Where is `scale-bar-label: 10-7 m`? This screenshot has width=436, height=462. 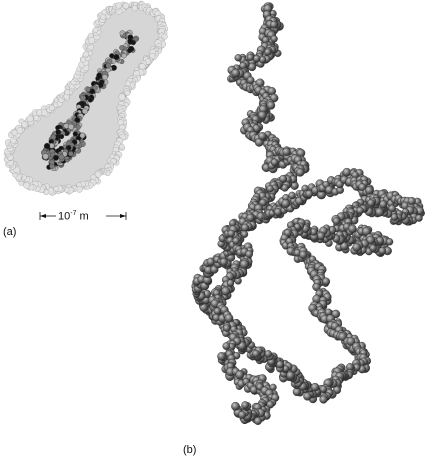 scale-bar-label: 10-7 m is located at coordinates (73, 216).